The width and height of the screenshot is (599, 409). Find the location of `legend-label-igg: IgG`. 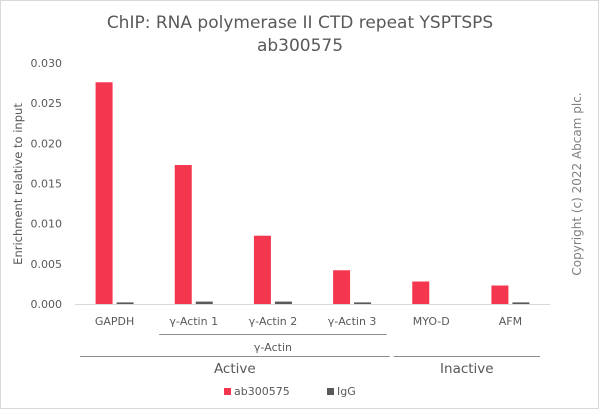

legend-label-igg: IgG is located at coordinates (346, 391).